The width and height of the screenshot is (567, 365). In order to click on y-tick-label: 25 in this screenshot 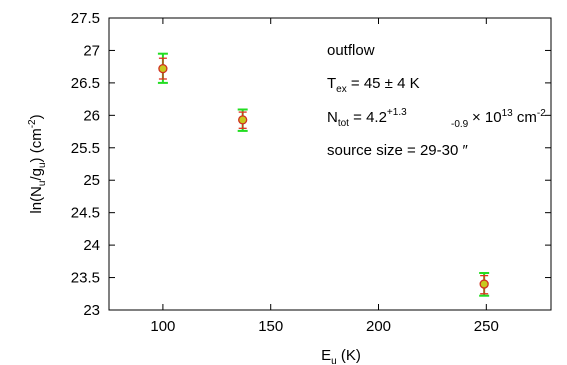, I will do `click(91, 180)`.